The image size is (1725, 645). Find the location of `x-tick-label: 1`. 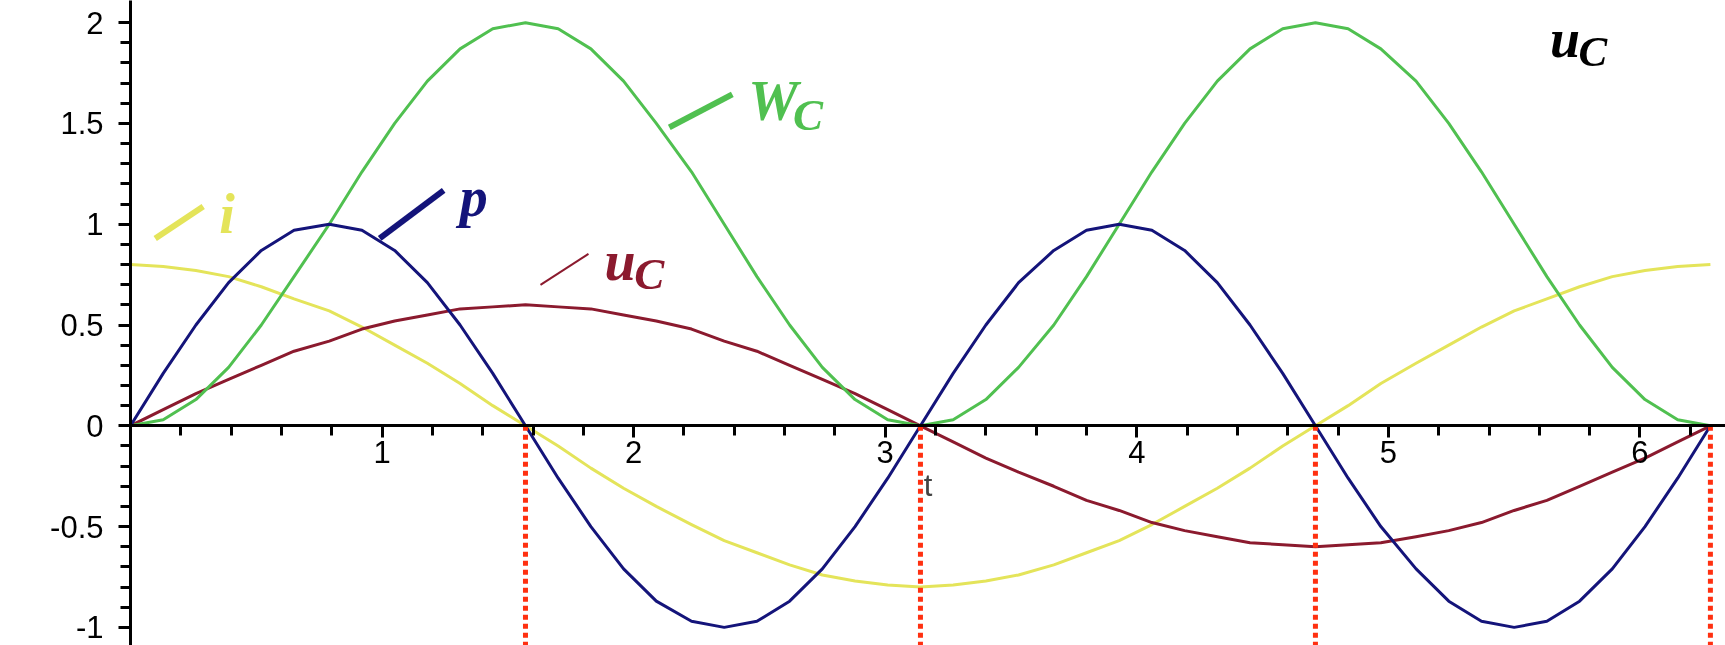

x-tick-label: 1 is located at coordinates (382, 452).